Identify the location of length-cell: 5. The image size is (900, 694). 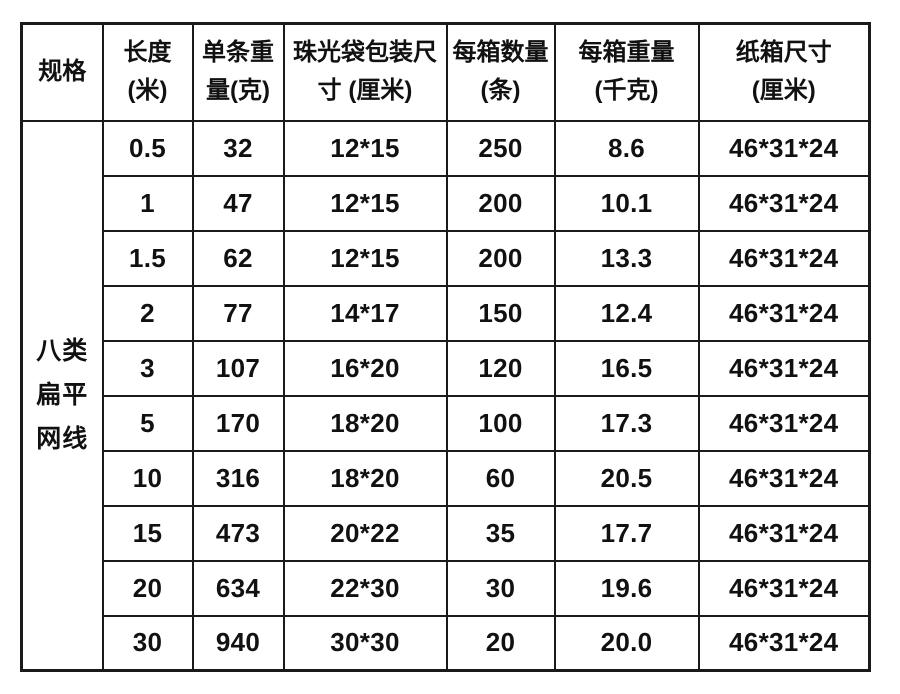
(147, 423).